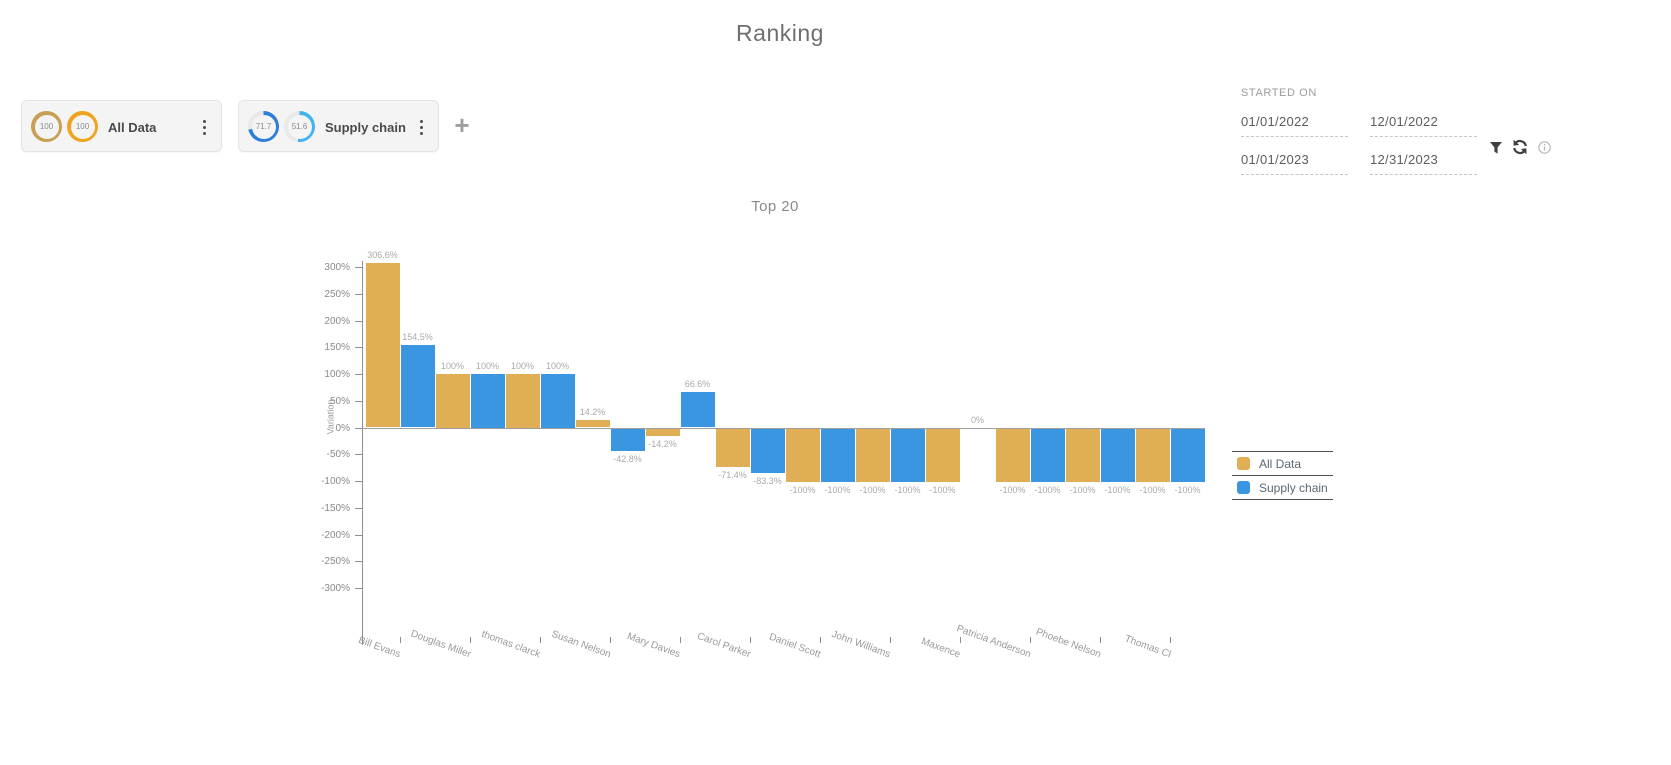 The height and width of the screenshot is (765, 1671). Describe the element at coordinates (1279, 93) in the screenshot. I see `started-on-label: STARTED ON` at that location.